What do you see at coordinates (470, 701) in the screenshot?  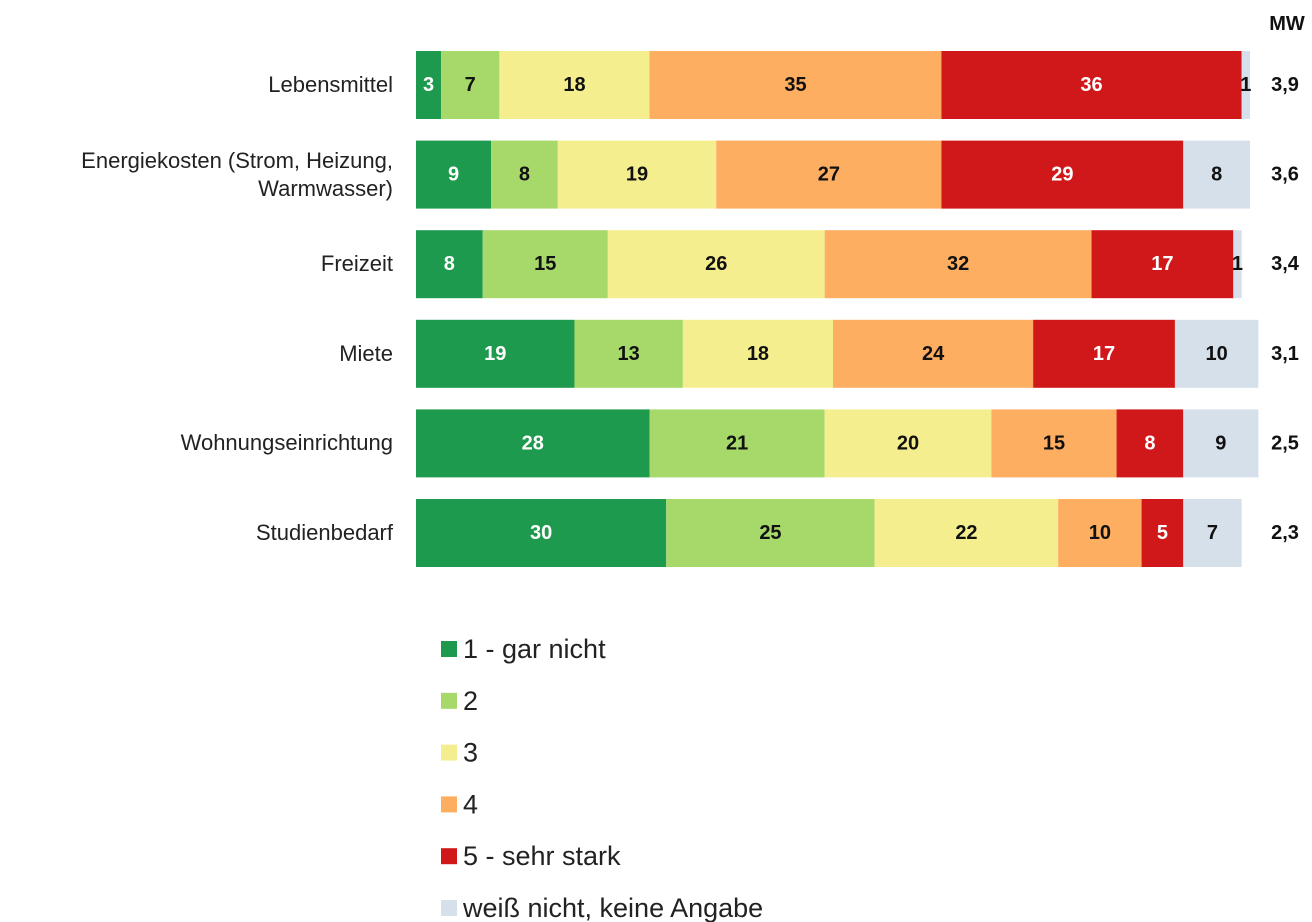 I see `legend-label: 2` at bounding box center [470, 701].